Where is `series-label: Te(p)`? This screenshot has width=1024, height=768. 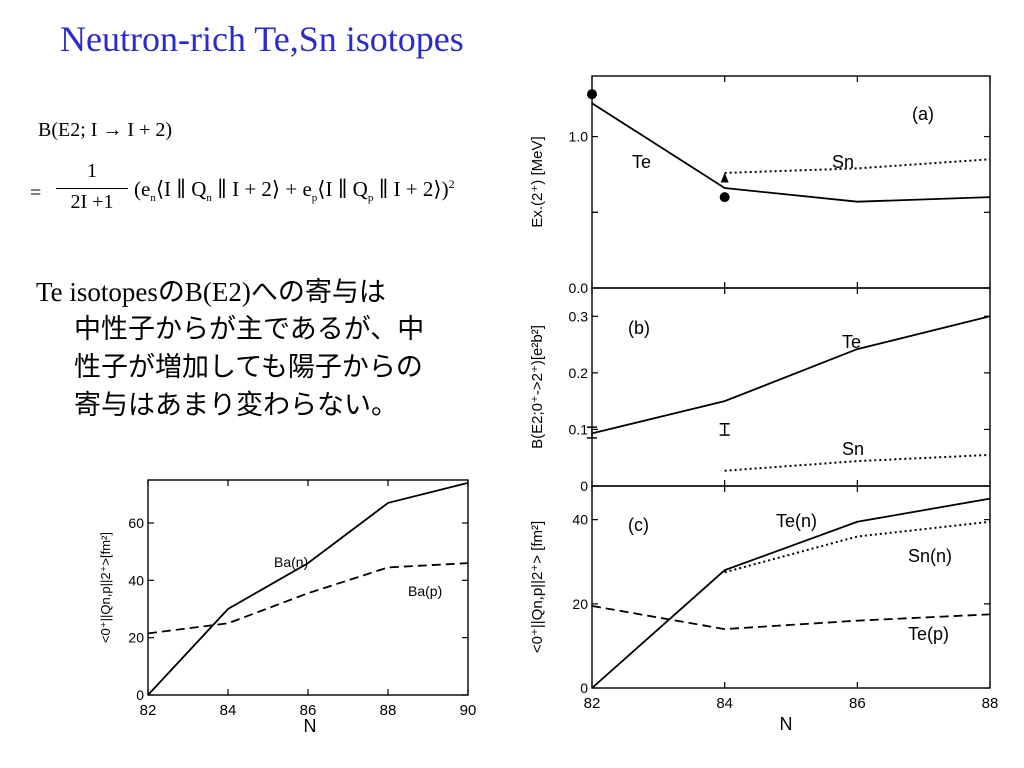
series-label: Te(p) is located at coordinates (928, 634).